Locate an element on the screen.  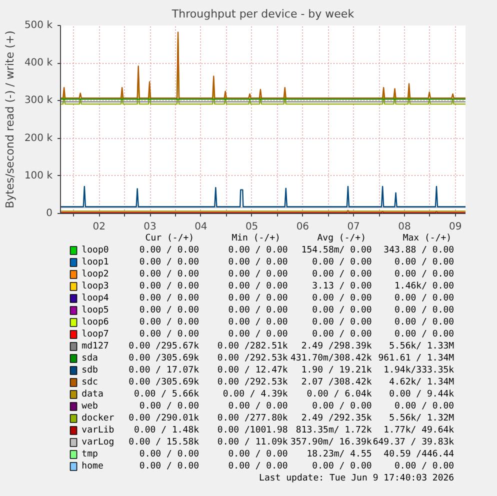
legend-label: home is located at coordinates (93, 467).